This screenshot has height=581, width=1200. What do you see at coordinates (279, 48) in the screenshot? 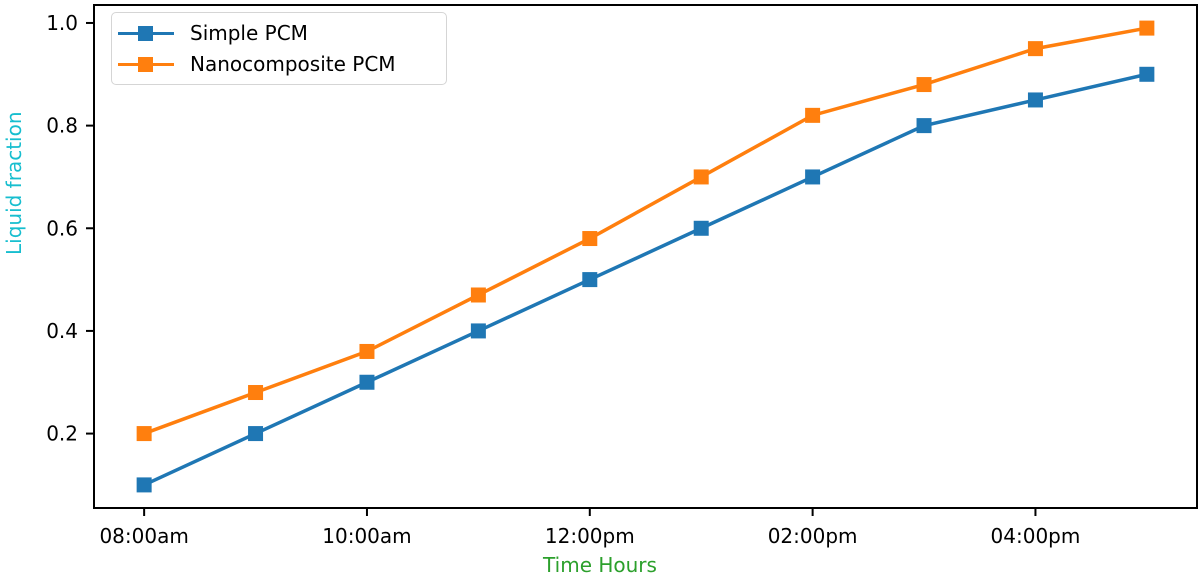
I see `legend: Simple PCM Nanocomposite PCM` at bounding box center [279, 48].